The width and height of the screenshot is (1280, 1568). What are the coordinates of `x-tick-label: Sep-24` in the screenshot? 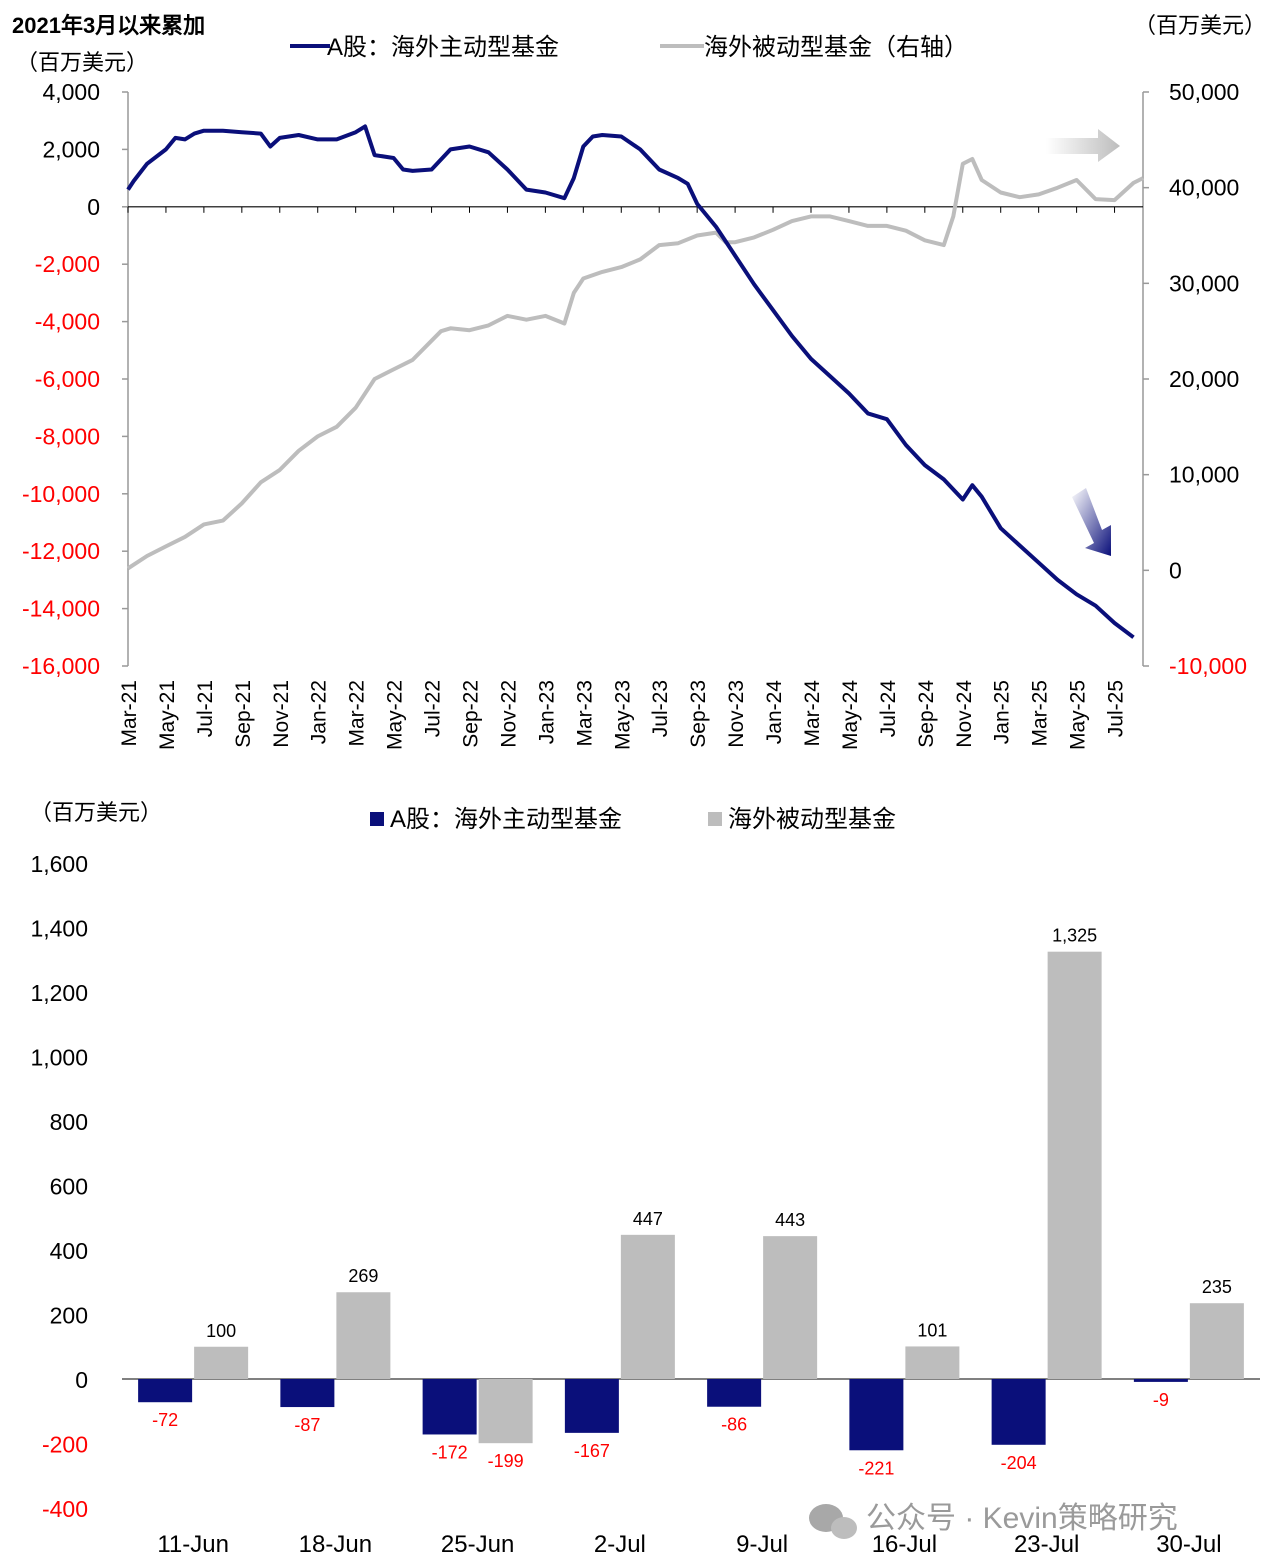 It's located at (926, 714).